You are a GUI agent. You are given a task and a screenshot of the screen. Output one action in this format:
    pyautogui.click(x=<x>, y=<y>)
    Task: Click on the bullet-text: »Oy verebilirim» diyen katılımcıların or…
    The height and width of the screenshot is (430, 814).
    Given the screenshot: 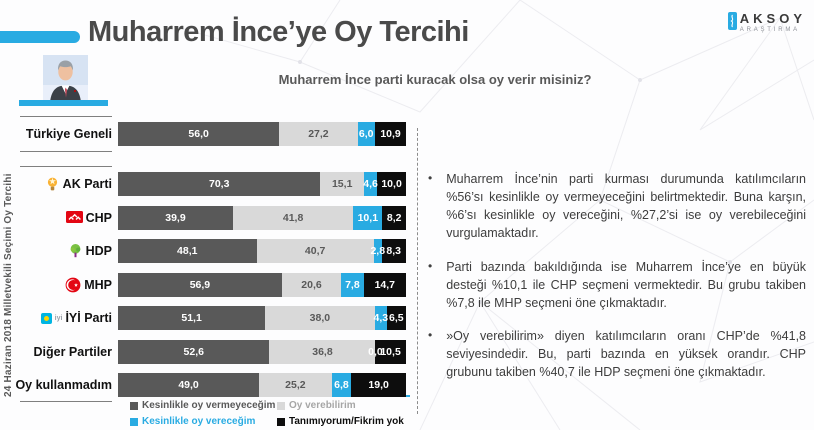 What is the action you would take?
    pyautogui.click(x=626, y=354)
    